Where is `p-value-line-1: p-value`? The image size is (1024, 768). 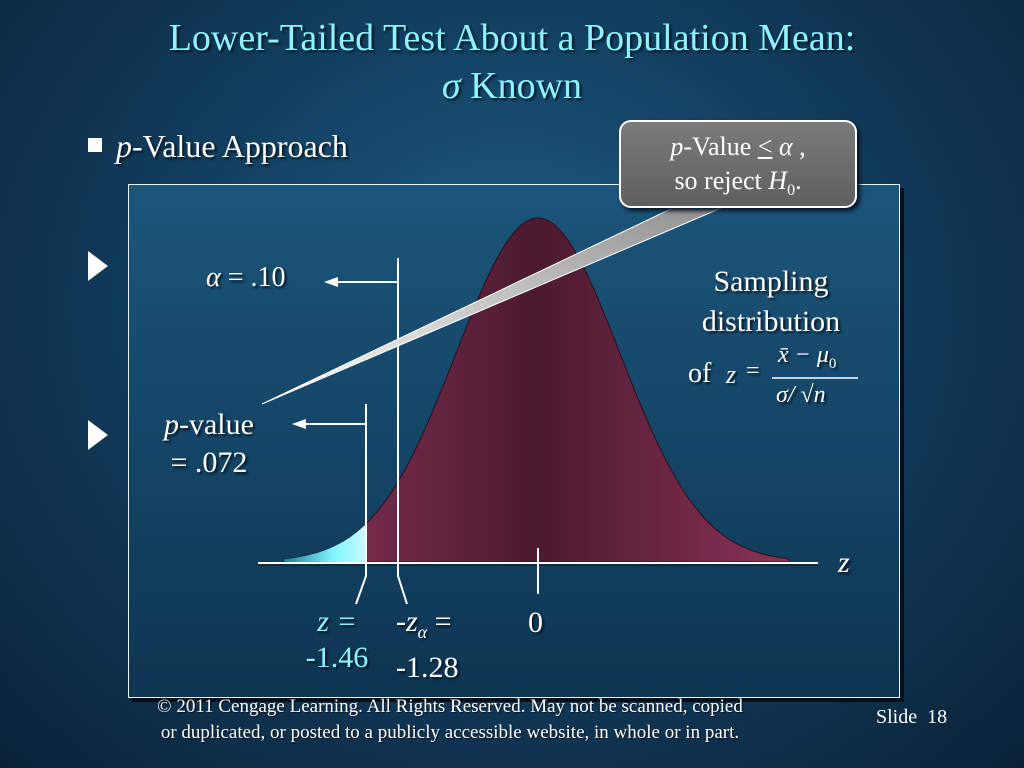
p-value-line-1: p-value is located at coordinates (209, 425).